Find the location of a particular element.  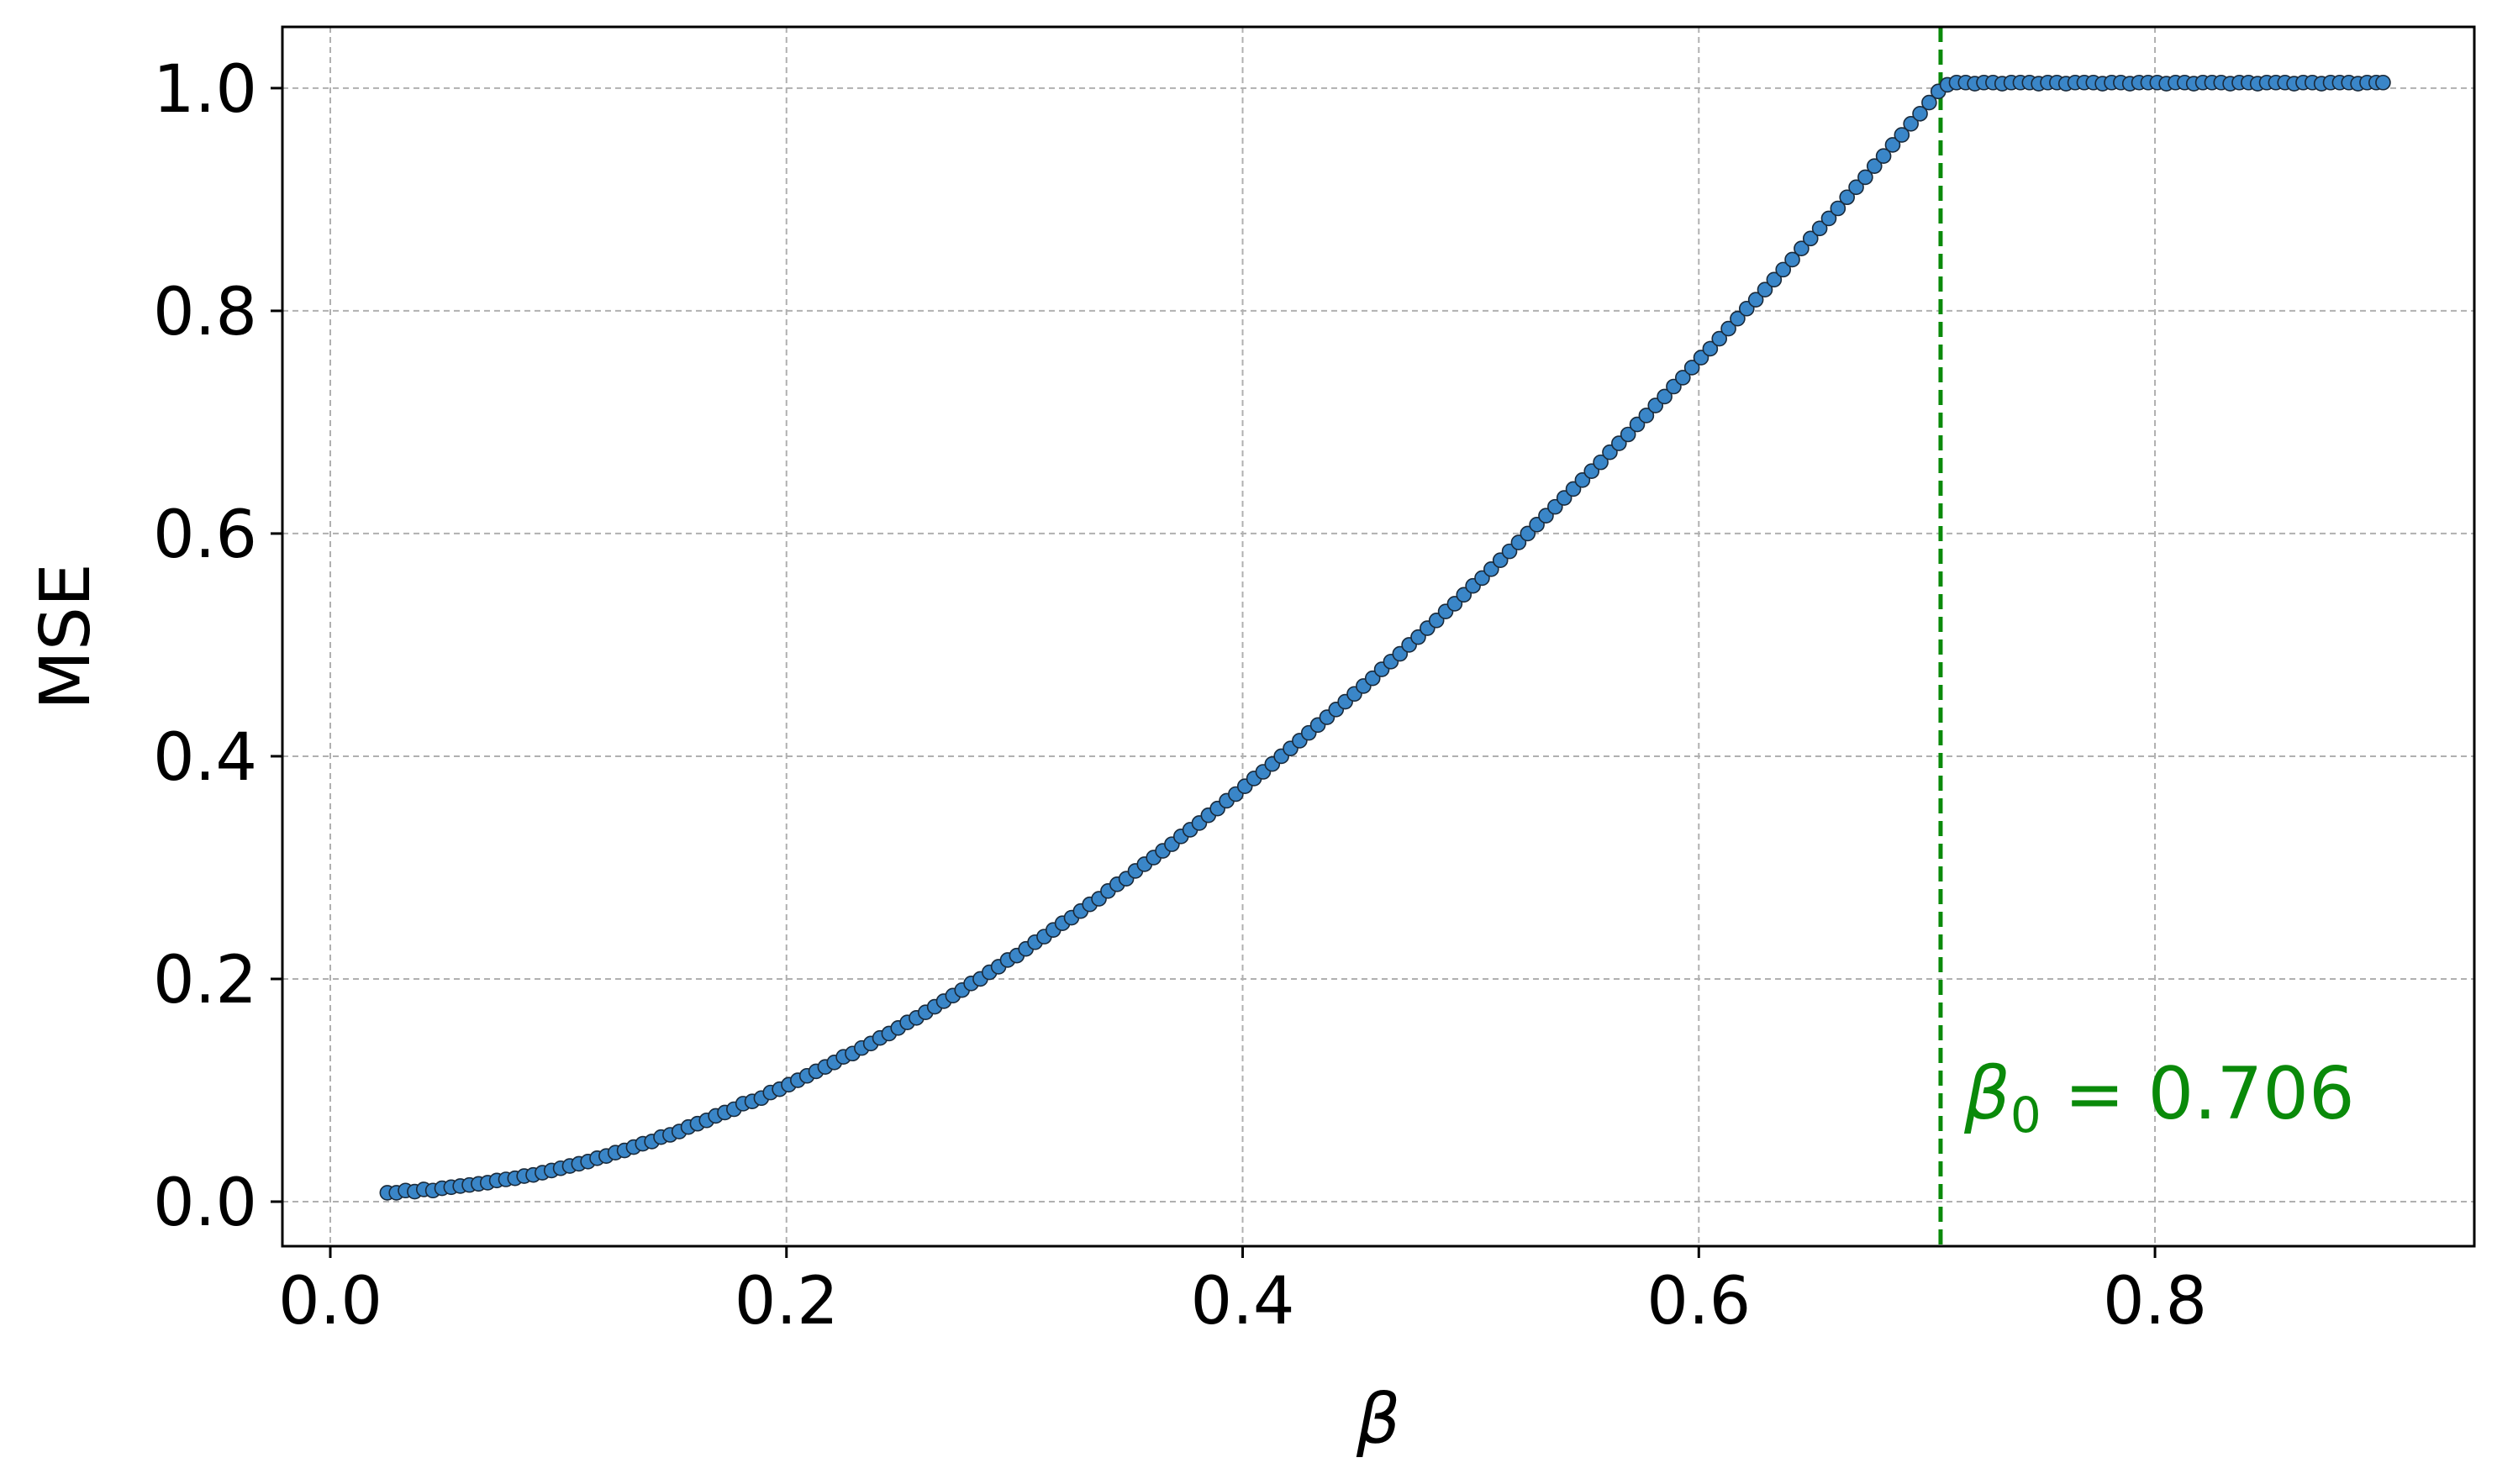

y-tick-label: 0.2 is located at coordinates (205, 981).